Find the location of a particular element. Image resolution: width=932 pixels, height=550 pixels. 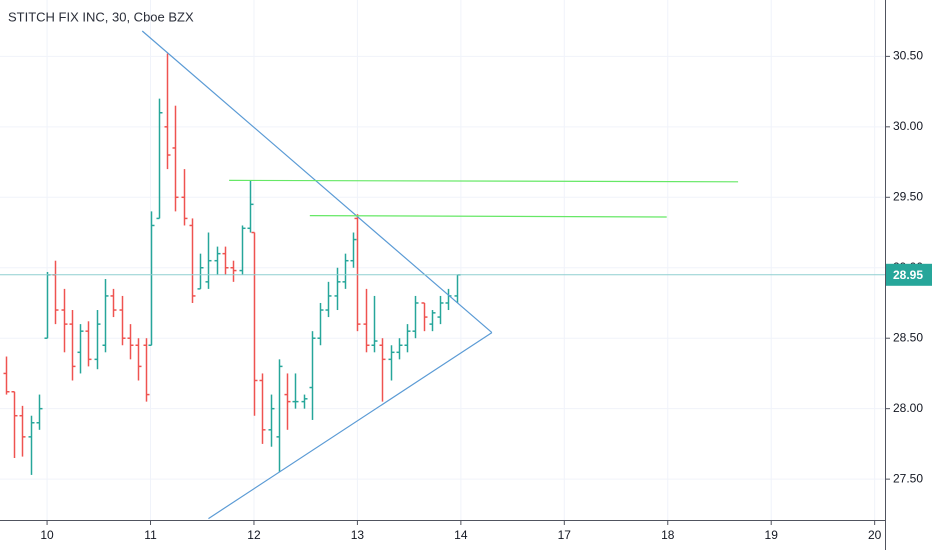

x-tick-label: 14 is located at coordinates (461, 535).